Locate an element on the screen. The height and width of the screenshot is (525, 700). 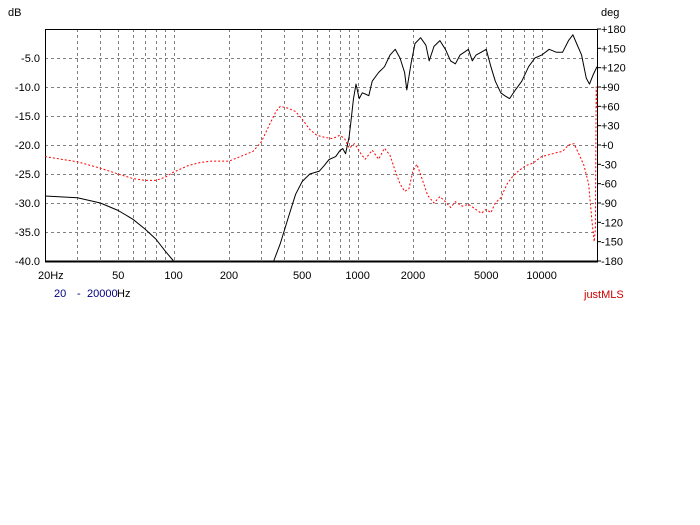
y-tick-label: -10.0 is located at coordinates (27, 88).